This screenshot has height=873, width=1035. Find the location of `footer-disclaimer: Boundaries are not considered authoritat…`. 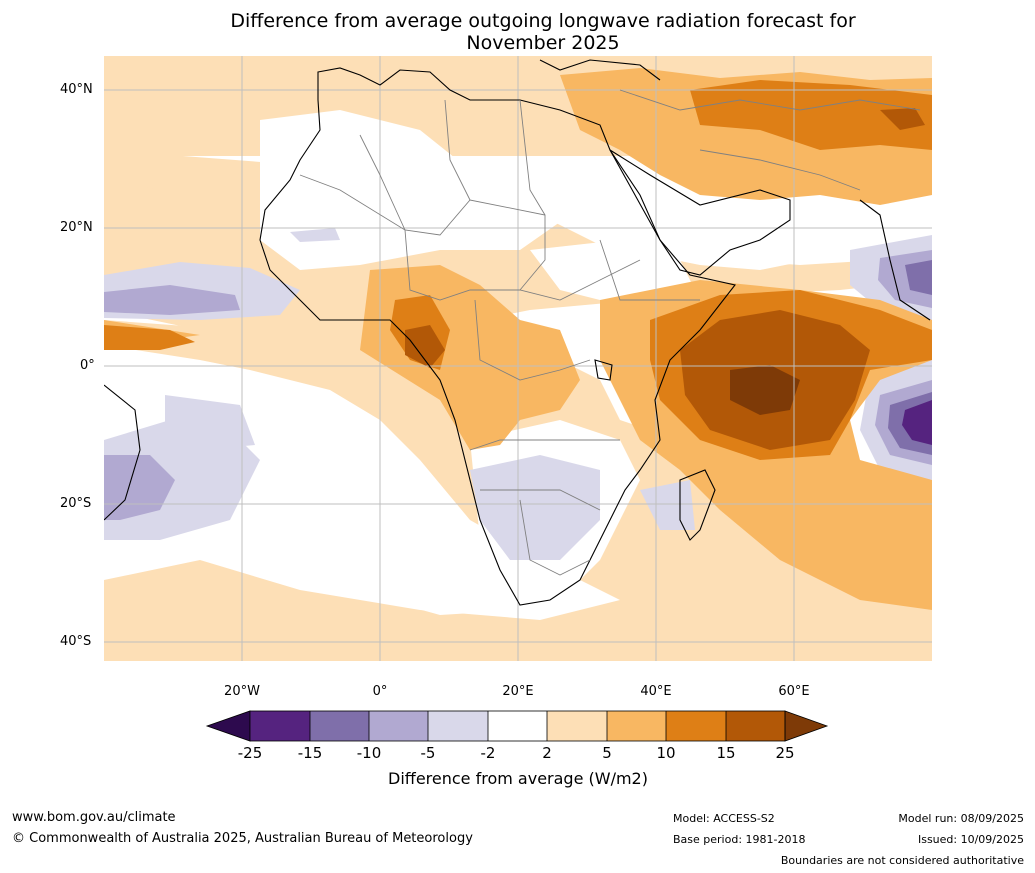

footer-disclaimer: Boundaries are not considered authoritat… is located at coordinates (902, 860).